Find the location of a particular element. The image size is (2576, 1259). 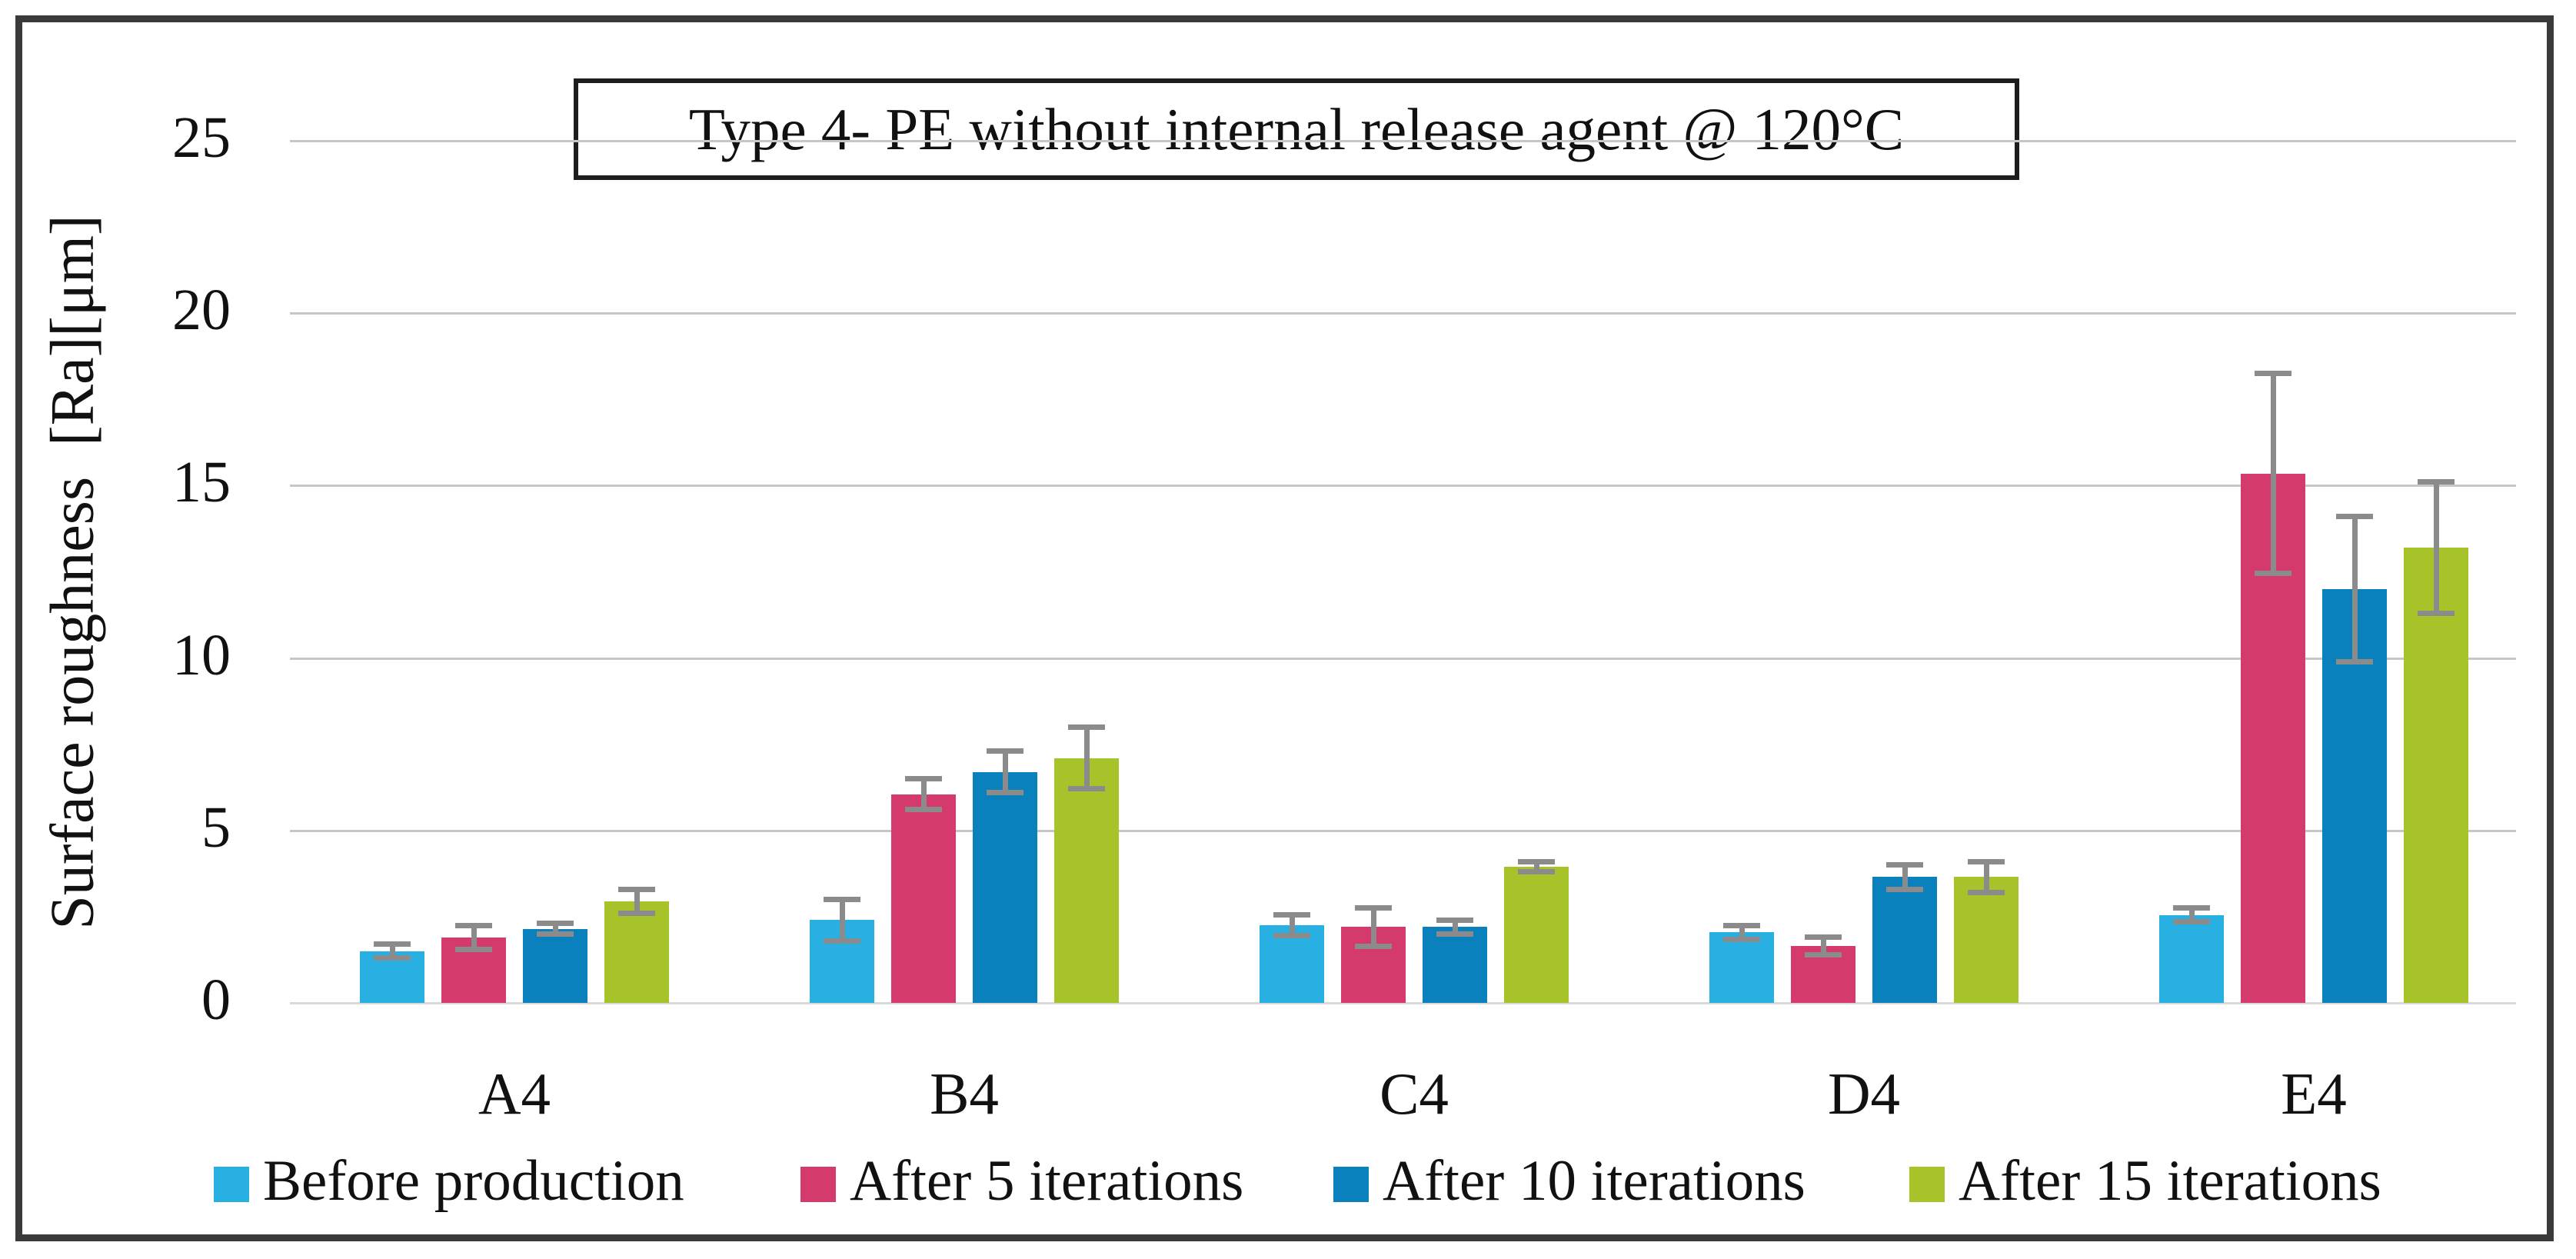

y-tick-label-5: 5 is located at coordinates (216, 827).